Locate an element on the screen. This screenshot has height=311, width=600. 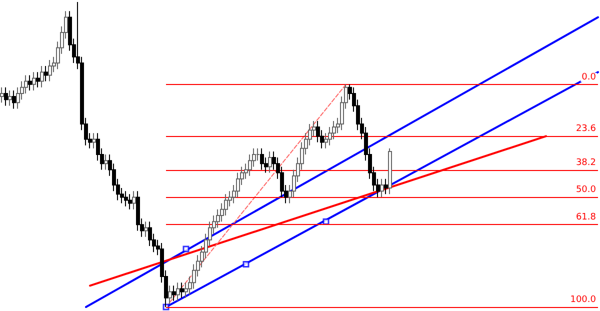
annotation: 100.0 is located at coordinates (583, 300).